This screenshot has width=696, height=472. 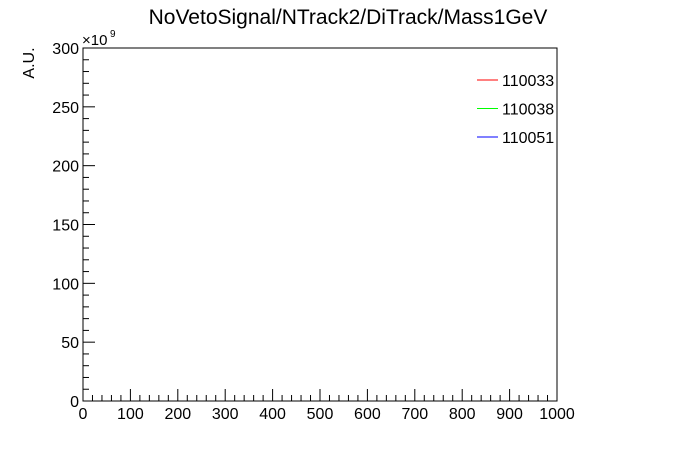 I want to click on y-multiplier-base: ×10, so click(x=94, y=40).